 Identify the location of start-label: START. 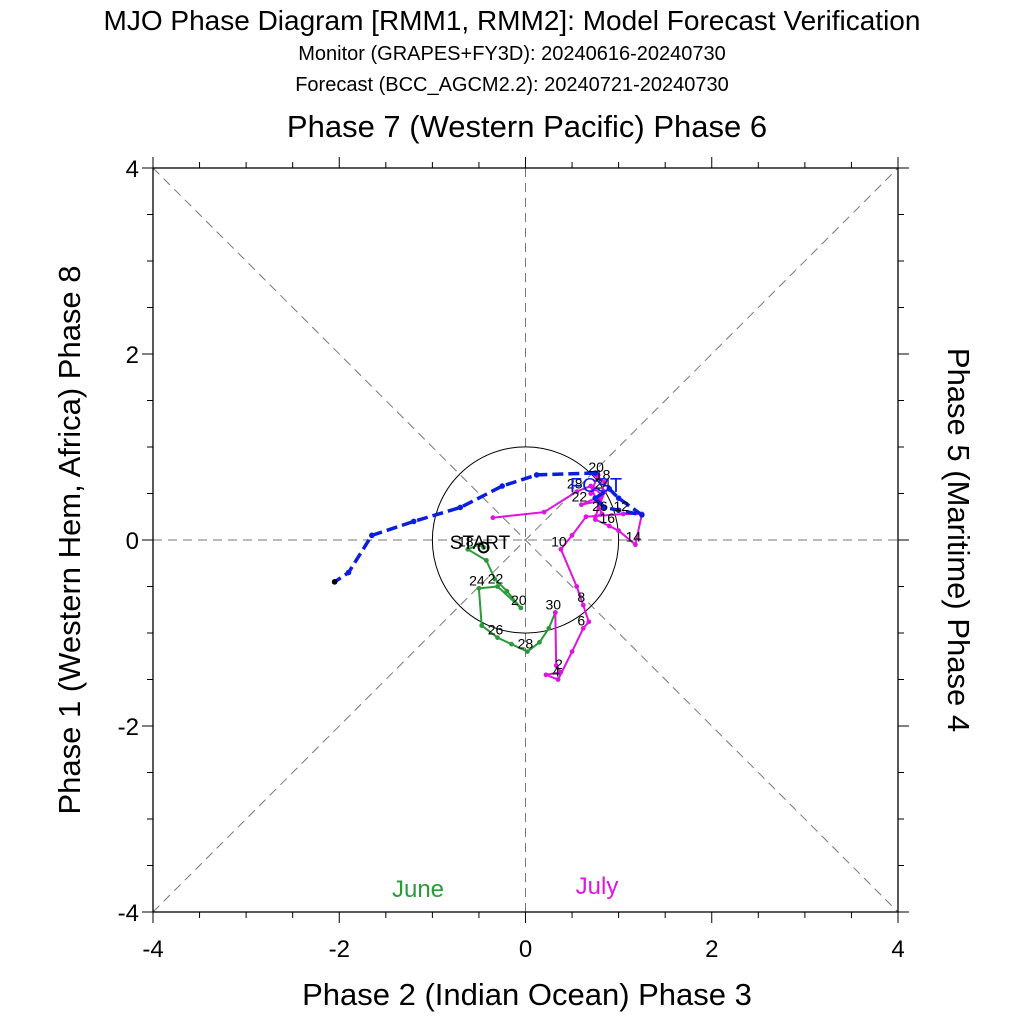
(480, 543).